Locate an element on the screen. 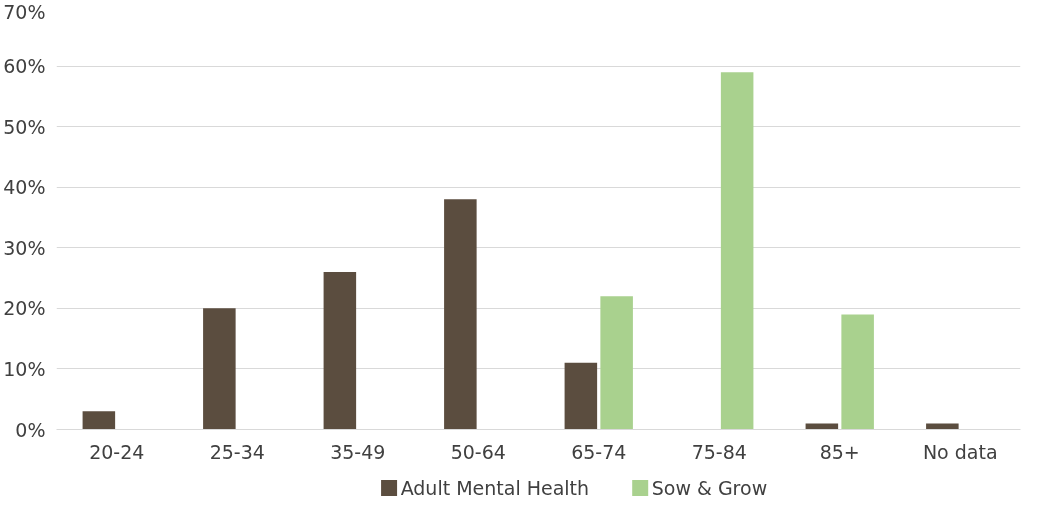 This screenshot has height=519, width=1038. x-tick-label: 85+ is located at coordinates (839, 451).